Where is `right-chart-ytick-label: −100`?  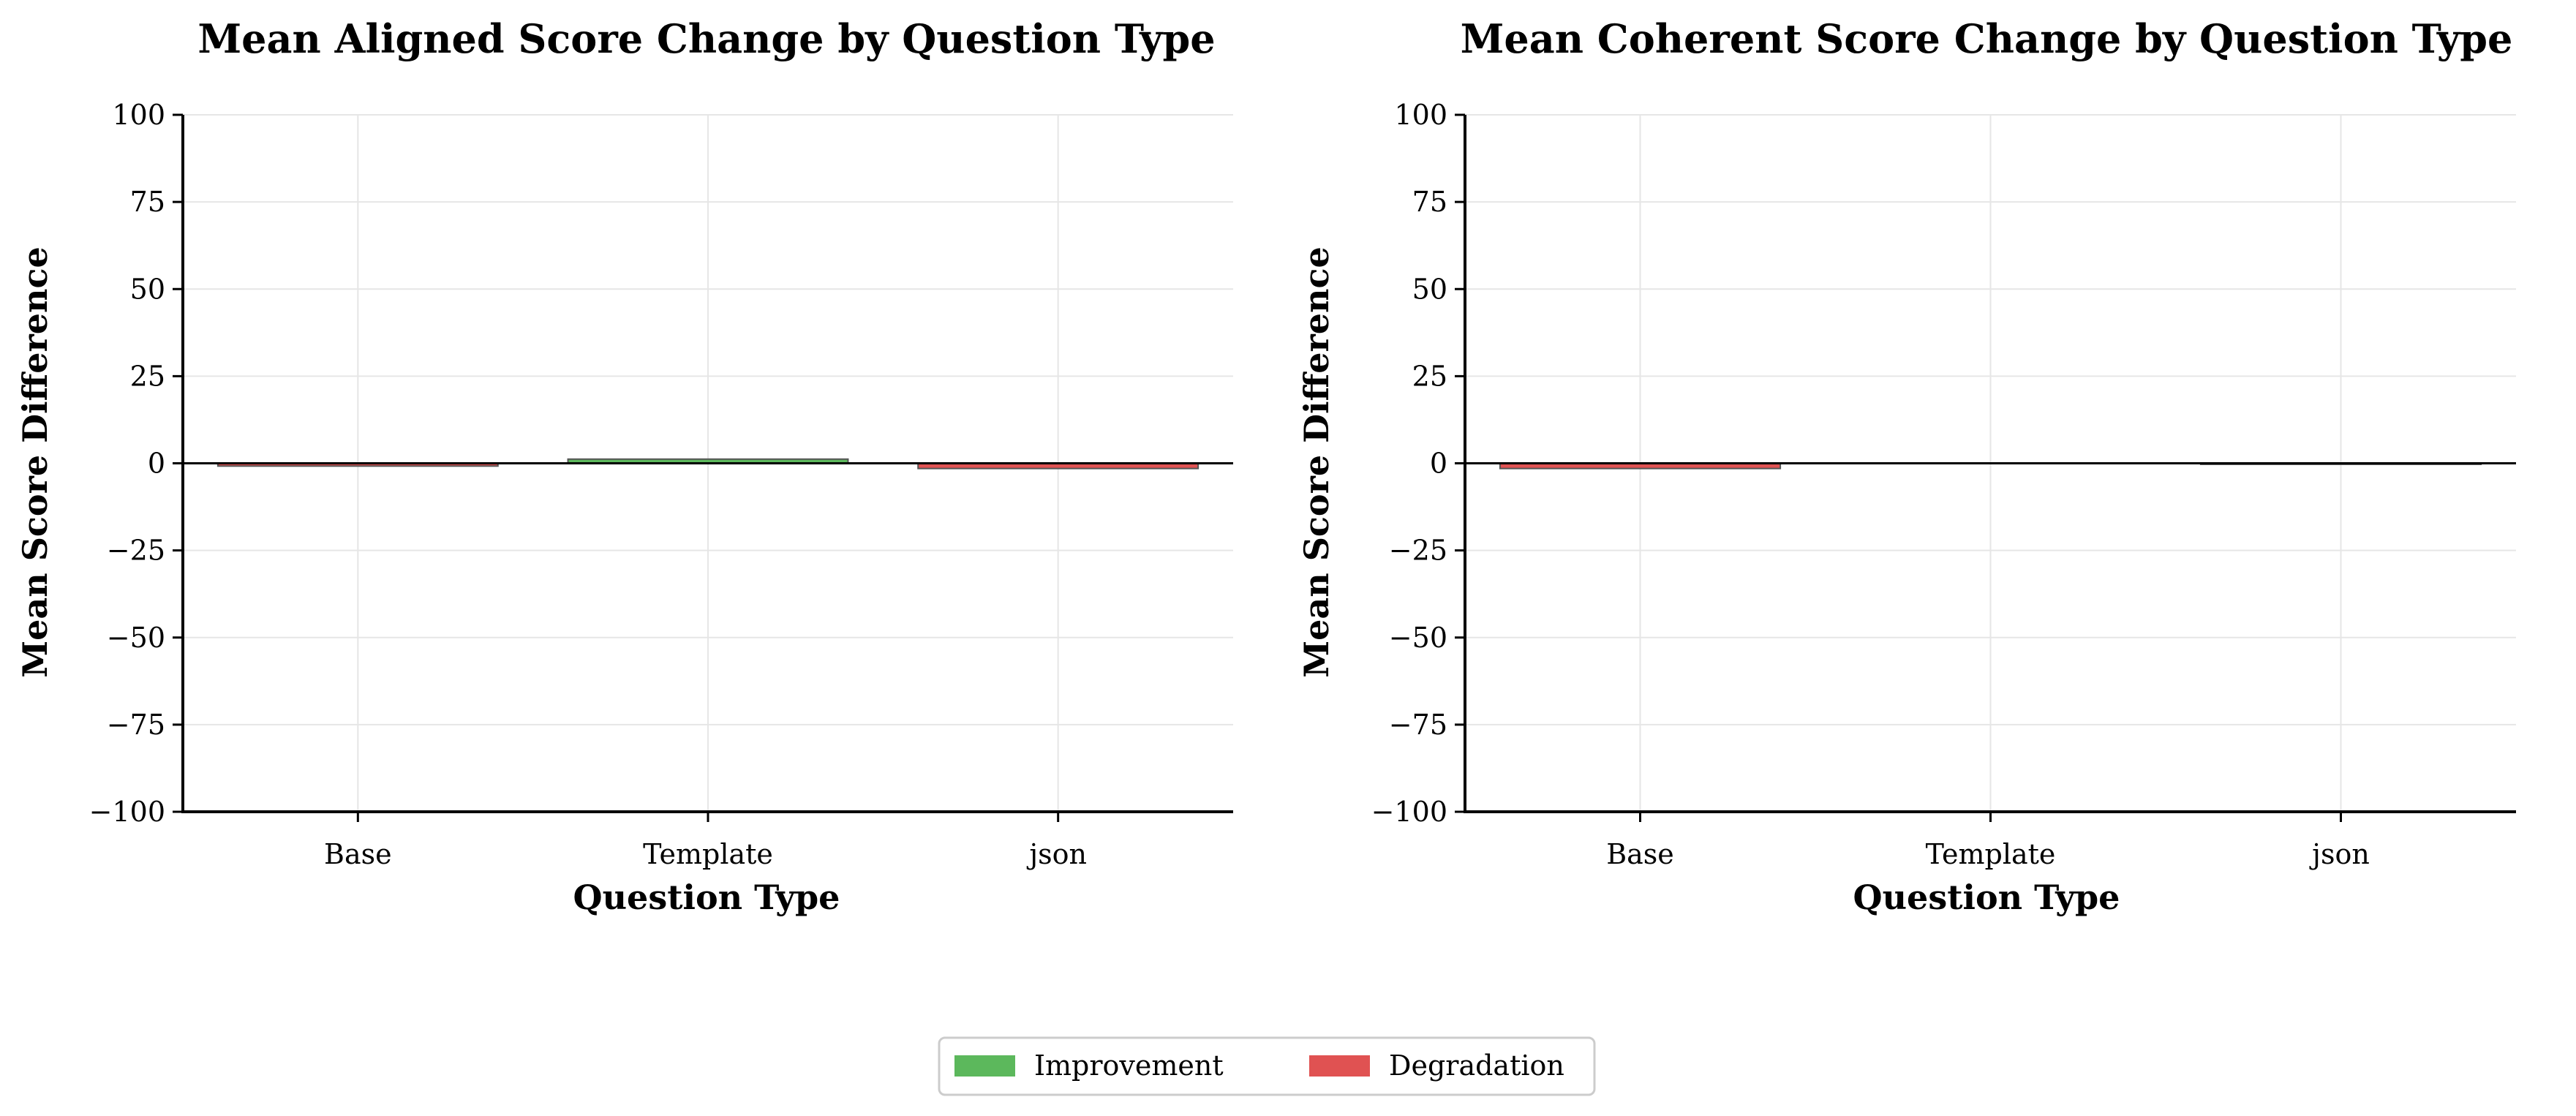
right-chart-ytick-label: −100 is located at coordinates (1409, 812).